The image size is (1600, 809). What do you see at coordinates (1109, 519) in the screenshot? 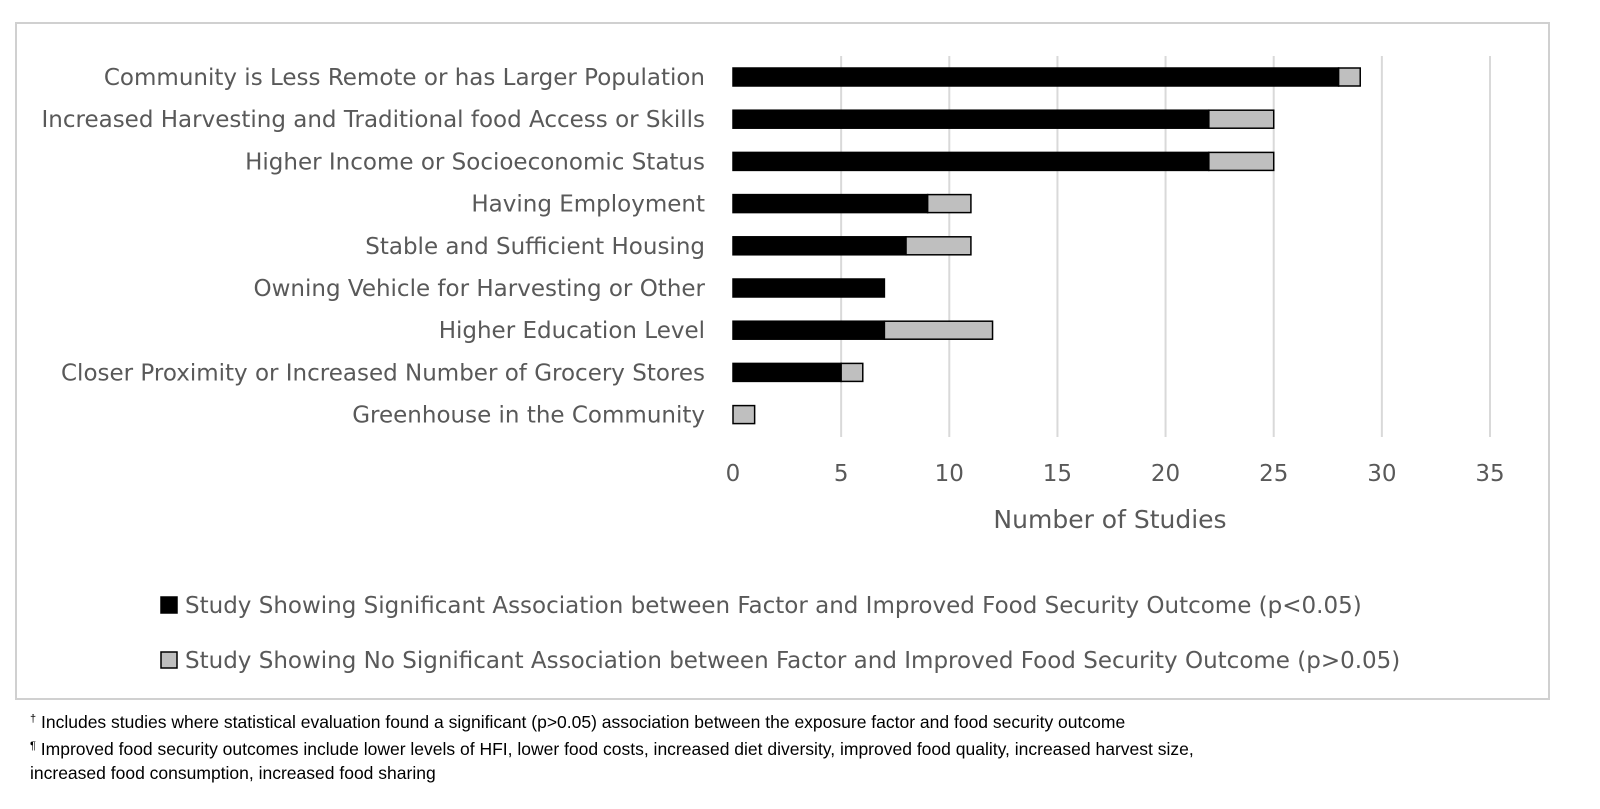
I see `x-axis-title: Number of Studies` at bounding box center [1109, 519].